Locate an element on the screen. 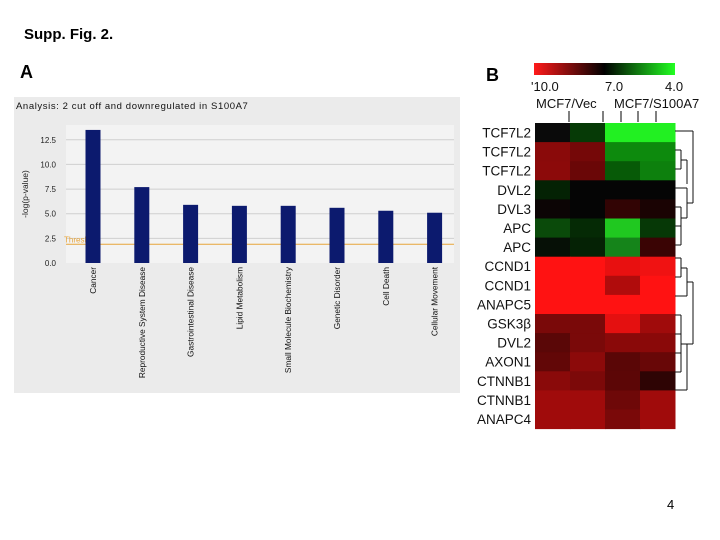 This screenshot has width=720, height=540. scale-label: '10.0 is located at coordinates (545, 86).